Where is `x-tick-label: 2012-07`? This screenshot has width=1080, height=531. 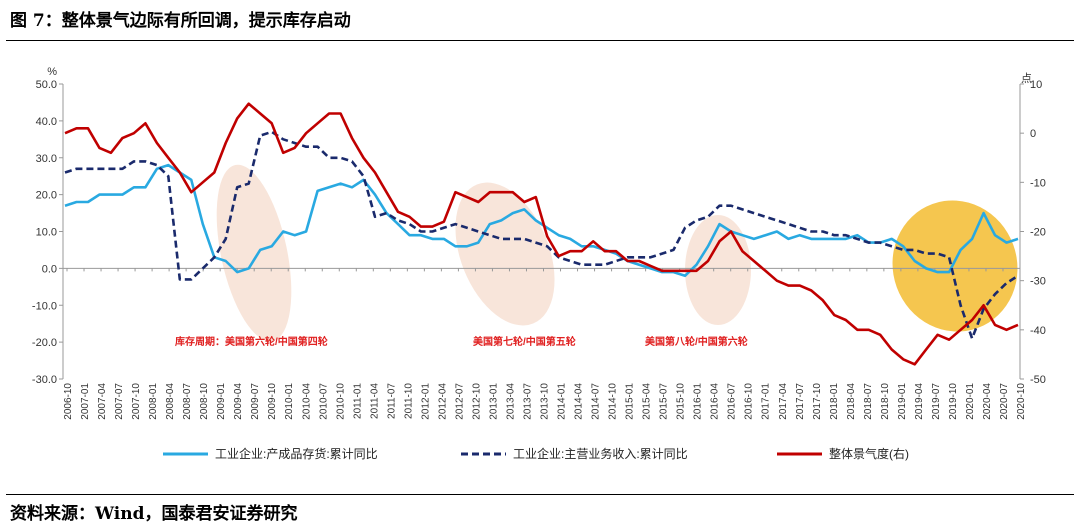
x-tick-label: 2012-07 is located at coordinates (459, 401).